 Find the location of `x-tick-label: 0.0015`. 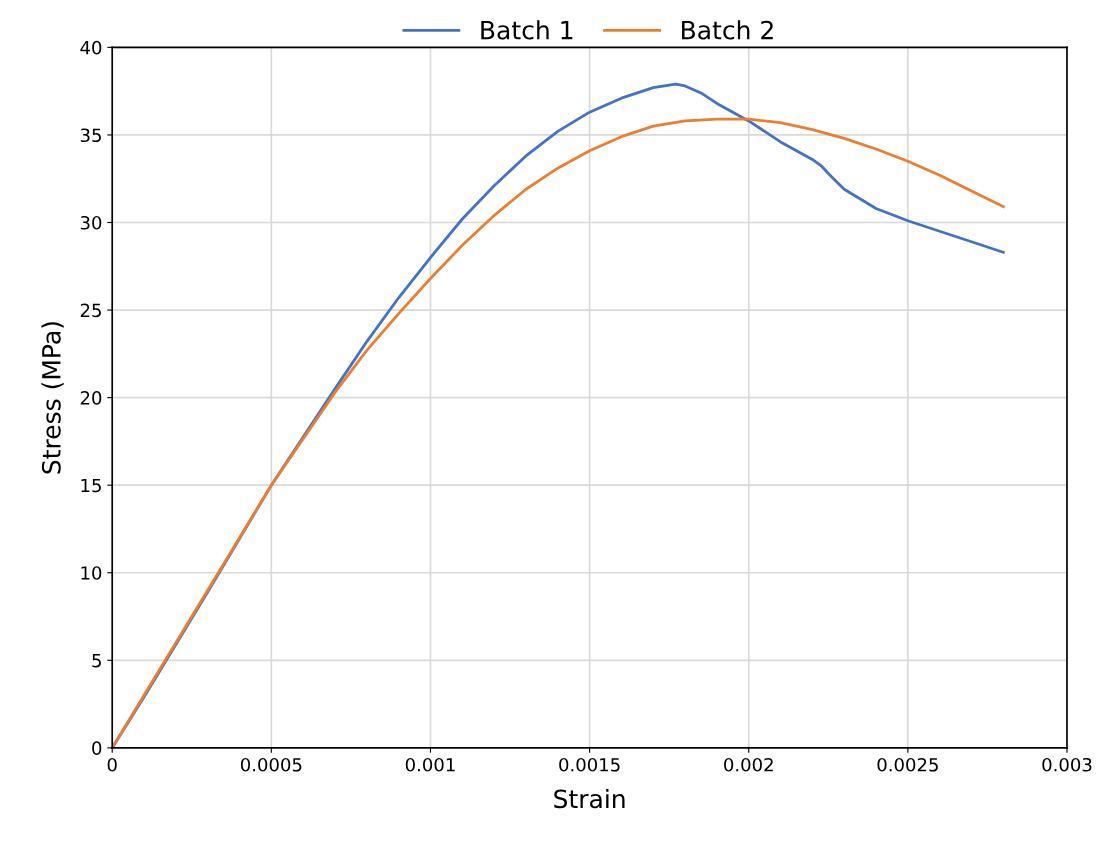

x-tick-label: 0.0015 is located at coordinates (589, 764).